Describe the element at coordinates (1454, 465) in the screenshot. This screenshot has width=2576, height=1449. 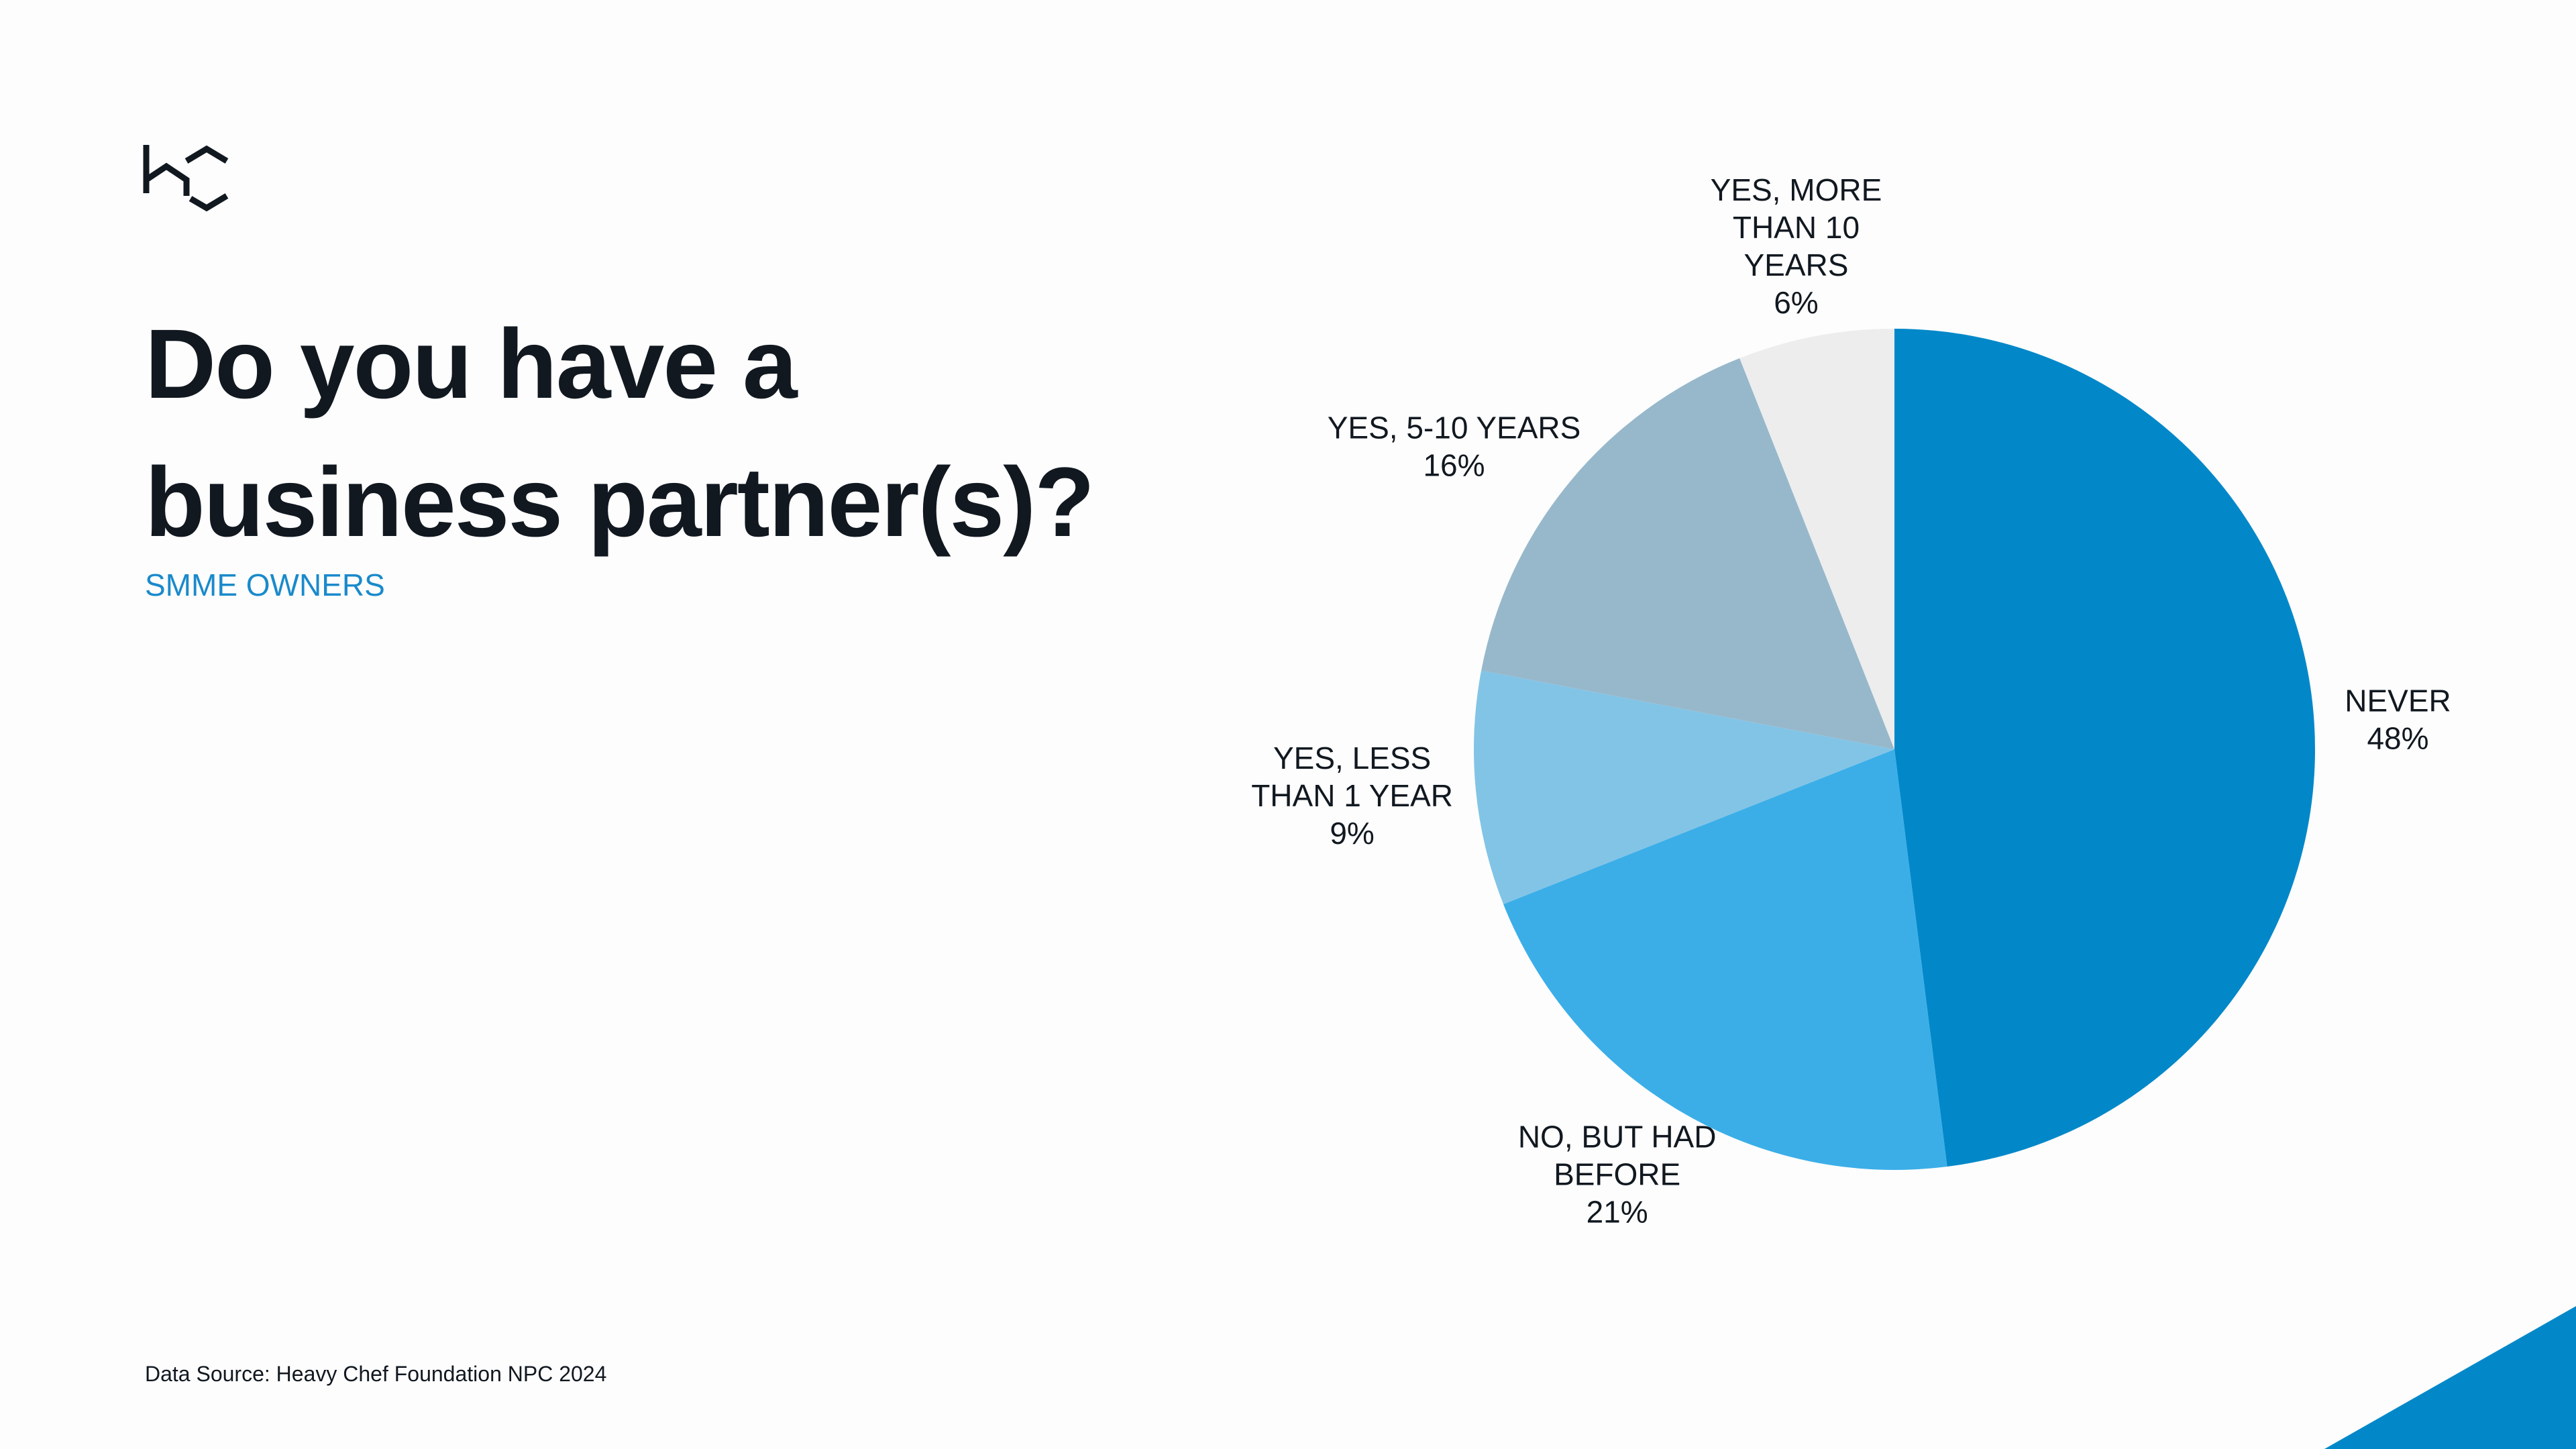
I see `slice-value: 16%` at that location.